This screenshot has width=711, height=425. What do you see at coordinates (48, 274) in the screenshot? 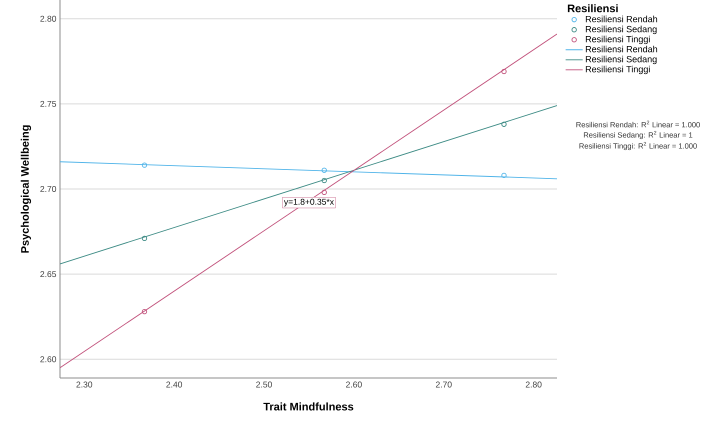
I see `y-tick-label: 2.65` at bounding box center [48, 274].